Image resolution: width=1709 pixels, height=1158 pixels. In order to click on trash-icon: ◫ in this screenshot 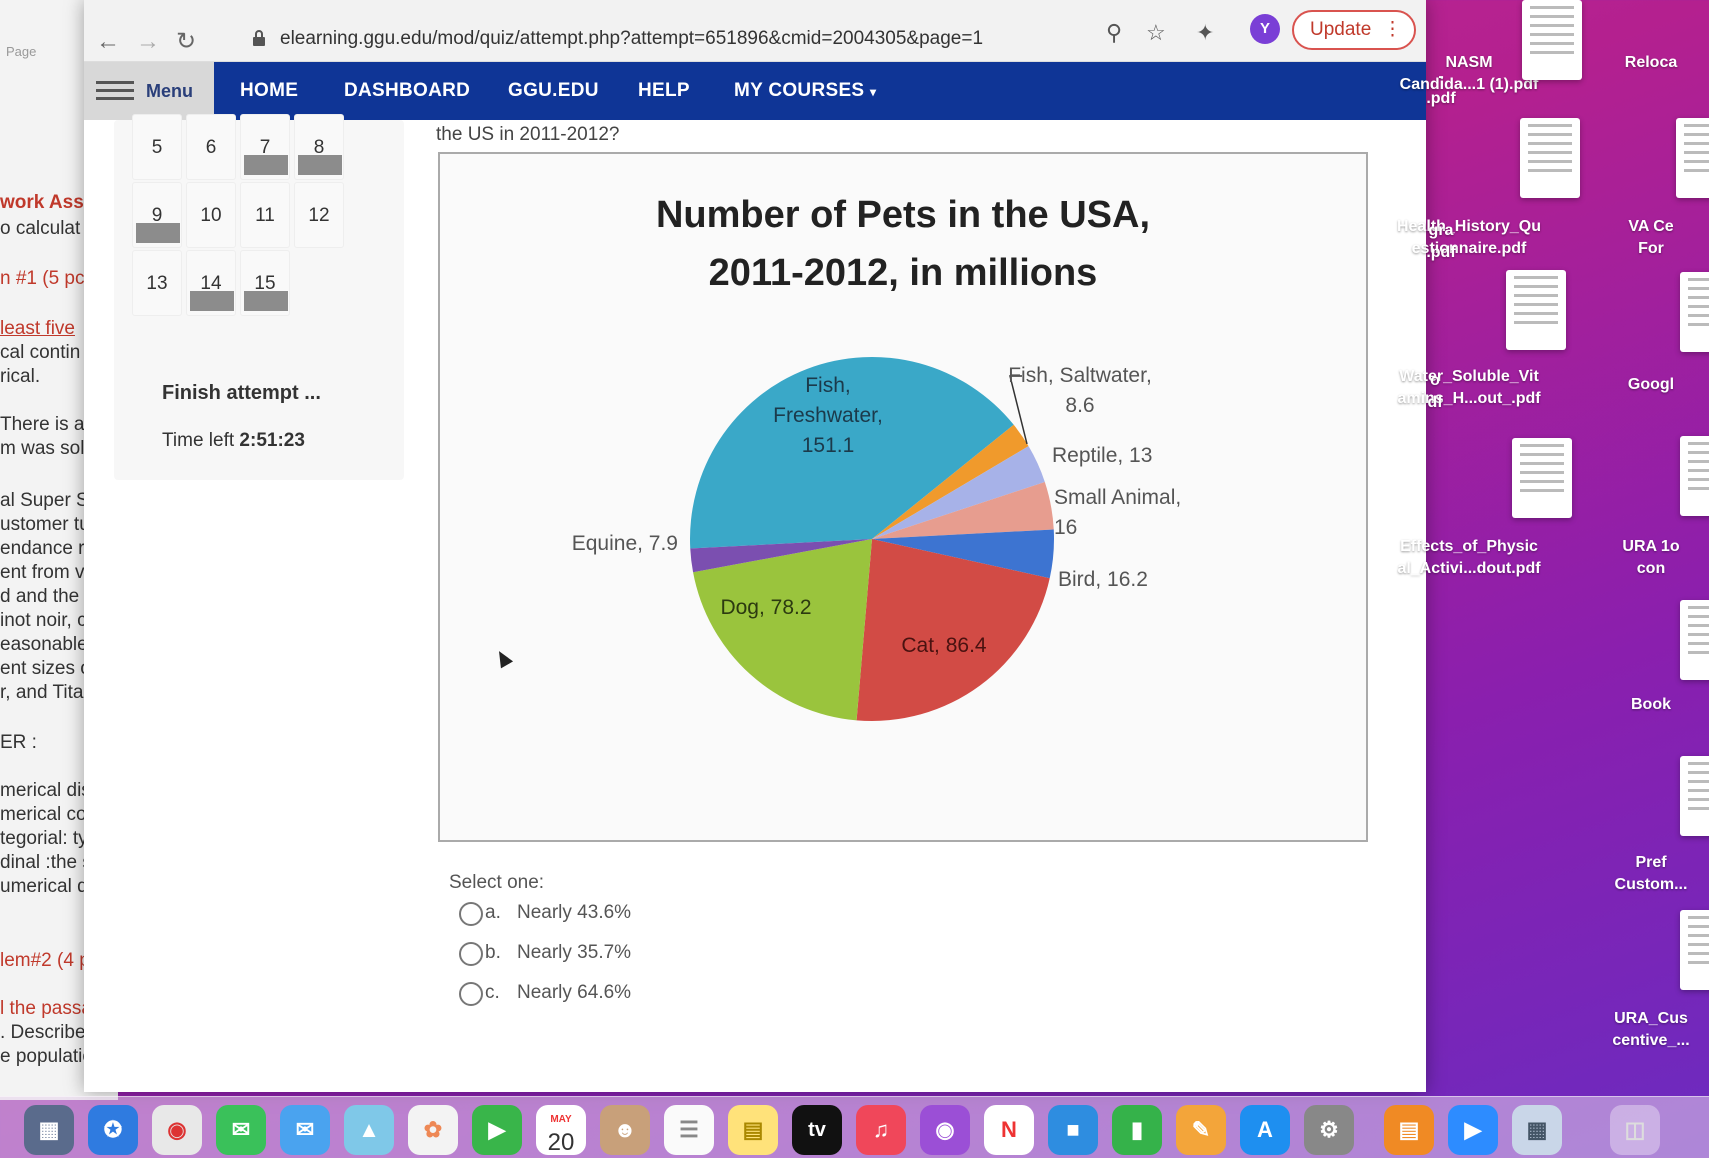, I will do `click(1635, 1130)`.